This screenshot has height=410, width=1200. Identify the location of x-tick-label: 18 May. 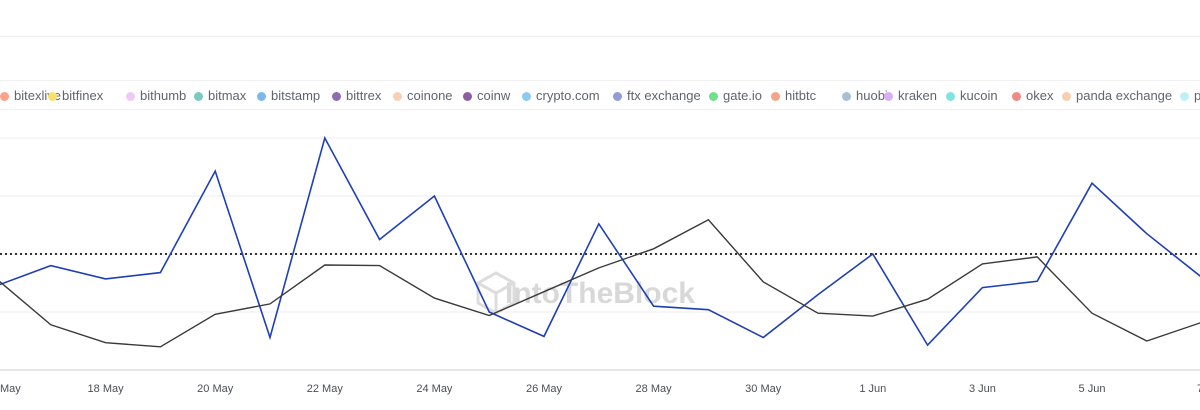
(106, 389).